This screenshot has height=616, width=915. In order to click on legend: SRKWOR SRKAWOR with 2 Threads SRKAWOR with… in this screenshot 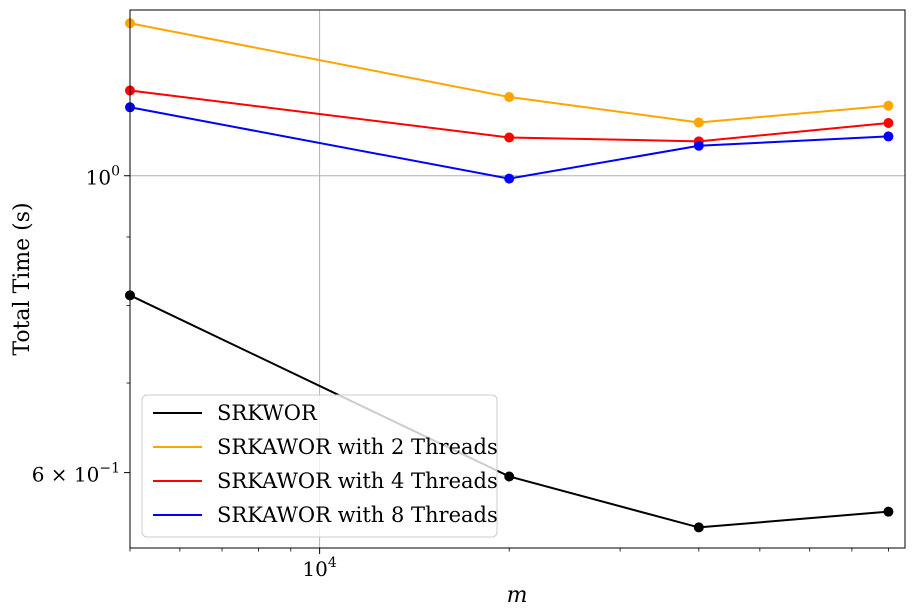, I will do `click(319, 466)`.